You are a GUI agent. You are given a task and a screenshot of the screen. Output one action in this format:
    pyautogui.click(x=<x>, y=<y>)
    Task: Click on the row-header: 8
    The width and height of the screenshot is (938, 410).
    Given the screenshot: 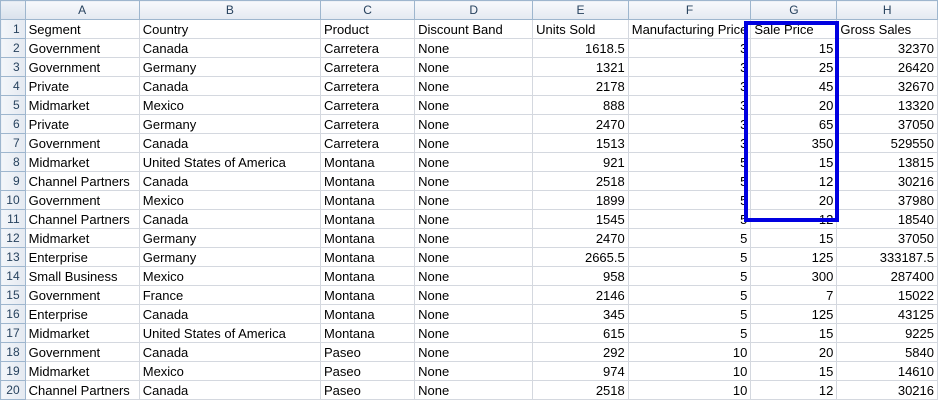 What is the action you would take?
    pyautogui.click(x=13, y=162)
    